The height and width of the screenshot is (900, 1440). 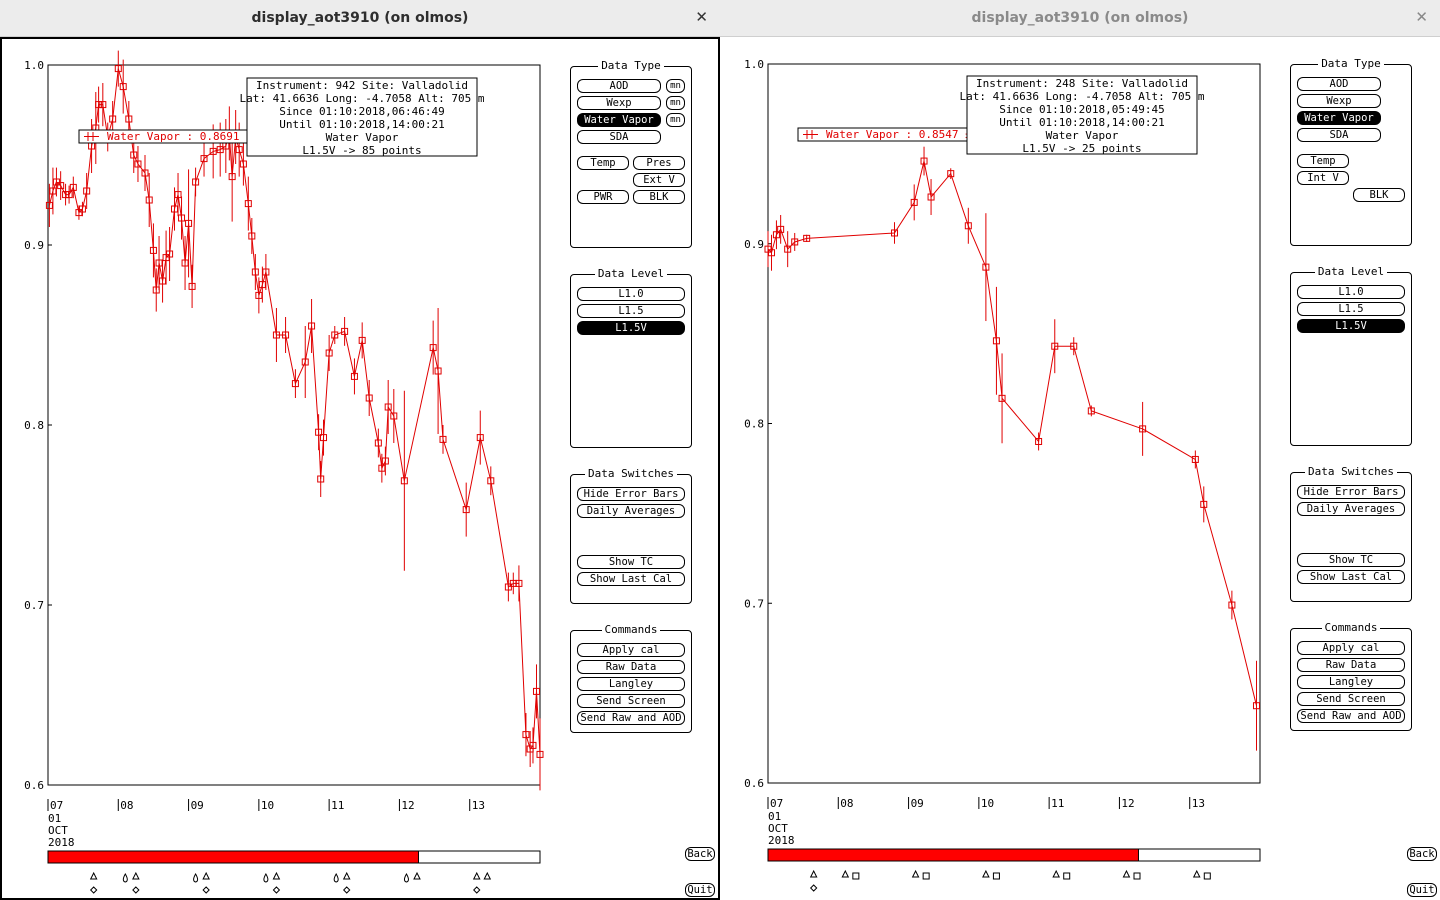 I want to click on drop-mark, so click(x=336, y=877).